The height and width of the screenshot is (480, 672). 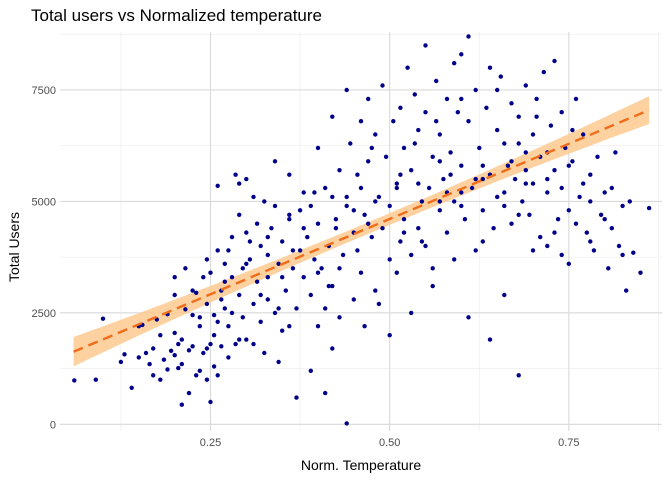 I want to click on y-tick-label: 2500, so click(x=44, y=314).